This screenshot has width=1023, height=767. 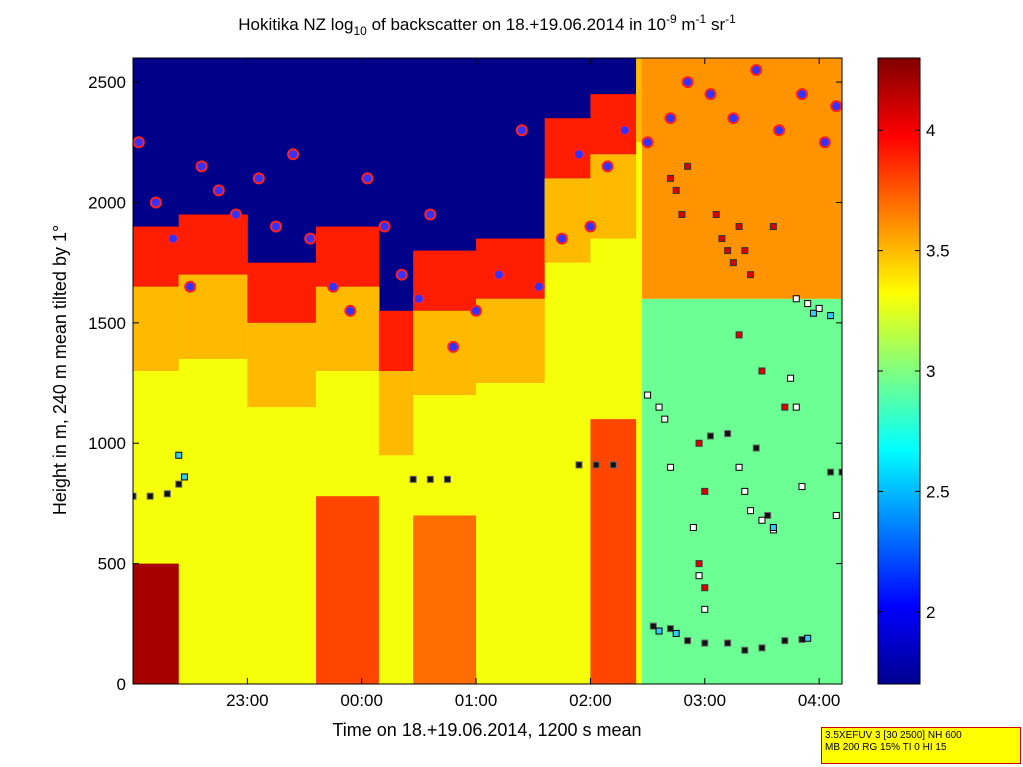 What do you see at coordinates (930, 612) in the screenshot?
I see `colorbar-tick-label: 2` at bounding box center [930, 612].